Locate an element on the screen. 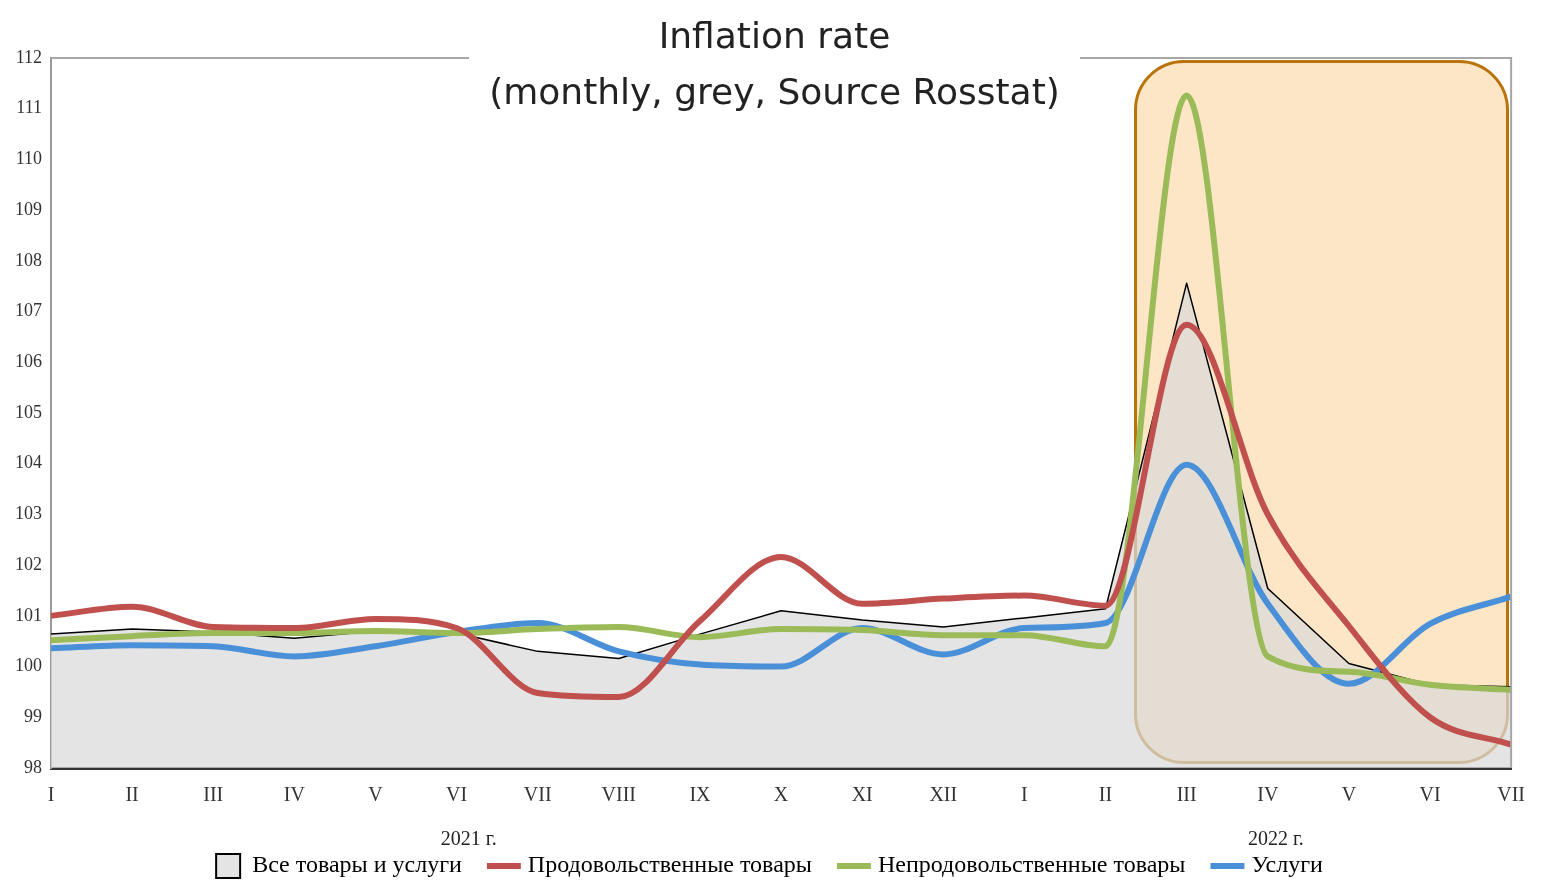 Image resolution: width=1549 pixels, height=895 pixels. y-tick-label: 105 is located at coordinates (28, 411).